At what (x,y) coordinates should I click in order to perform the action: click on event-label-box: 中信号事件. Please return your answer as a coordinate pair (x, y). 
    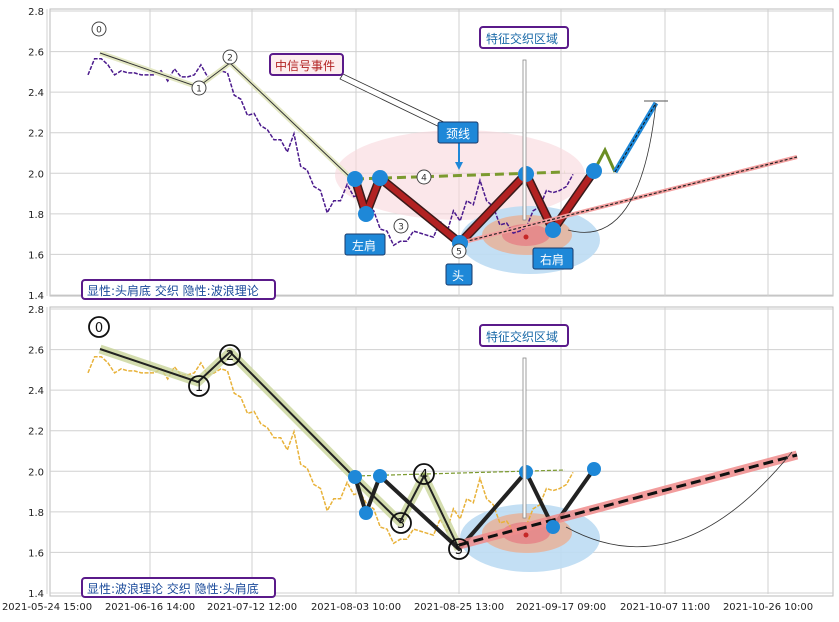
    Looking at the image, I should click on (306, 64).